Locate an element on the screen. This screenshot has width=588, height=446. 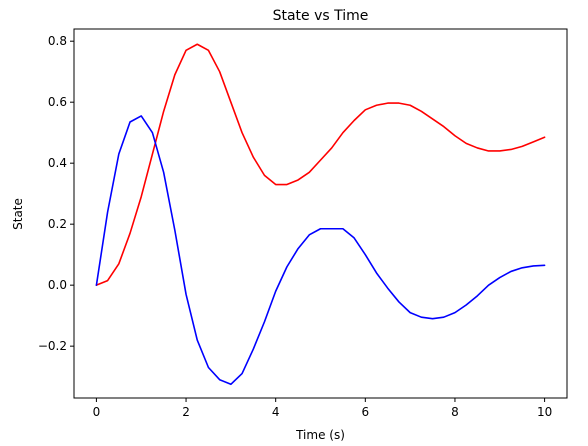
x-tick-label: 0 is located at coordinates (97, 412).